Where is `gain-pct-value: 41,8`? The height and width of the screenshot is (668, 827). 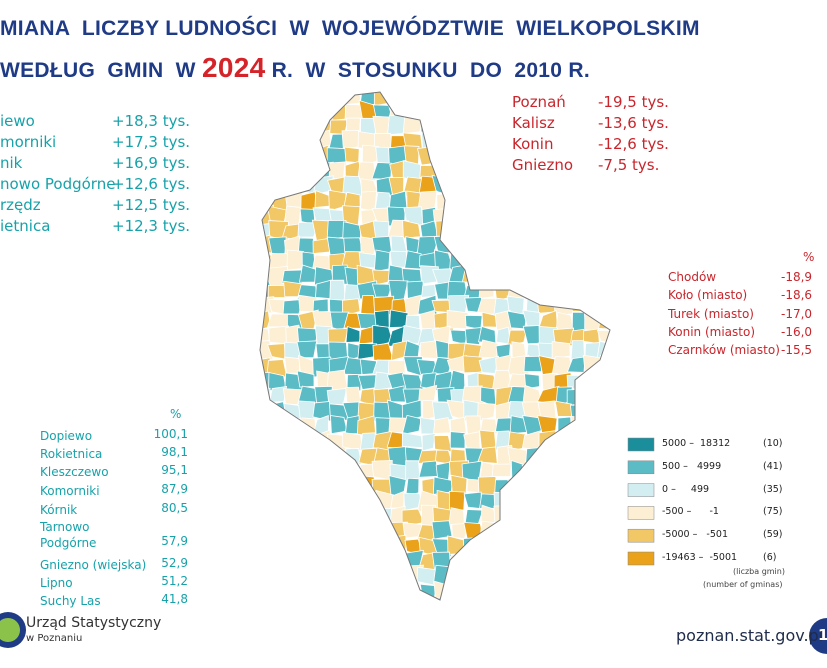
gain-pct-value: 41,8 is located at coordinates (174, 599).